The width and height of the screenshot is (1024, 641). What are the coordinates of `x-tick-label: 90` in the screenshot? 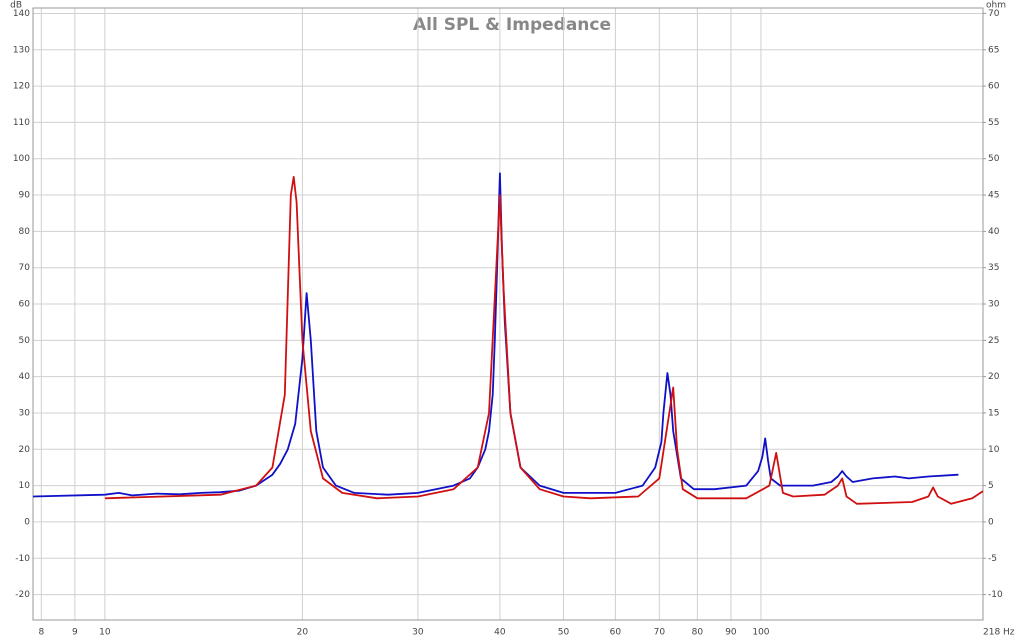 It's located at (731, 633).